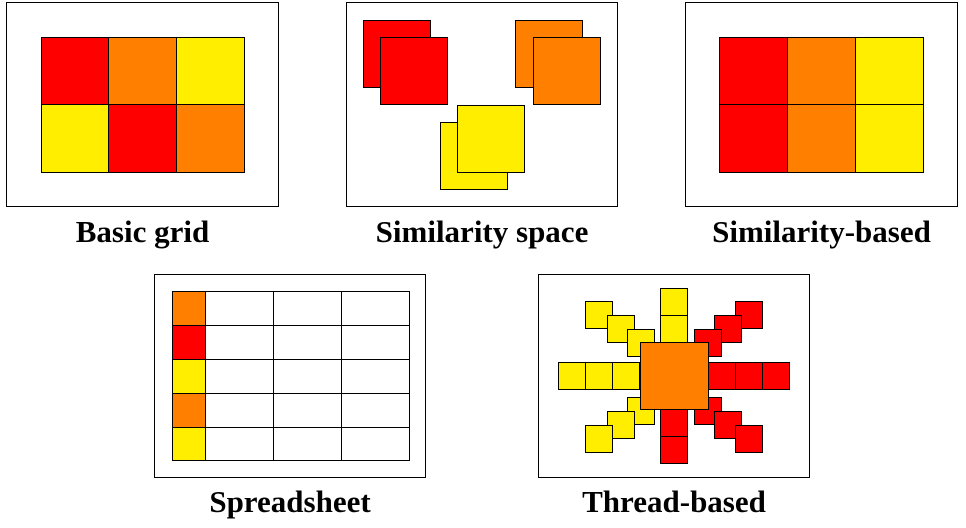 This screenshot has height=528, width=966. Describe the element at coordinates (142, 231) in the screenshot. I see `basic-grid-caption: Basic grid` at that location.